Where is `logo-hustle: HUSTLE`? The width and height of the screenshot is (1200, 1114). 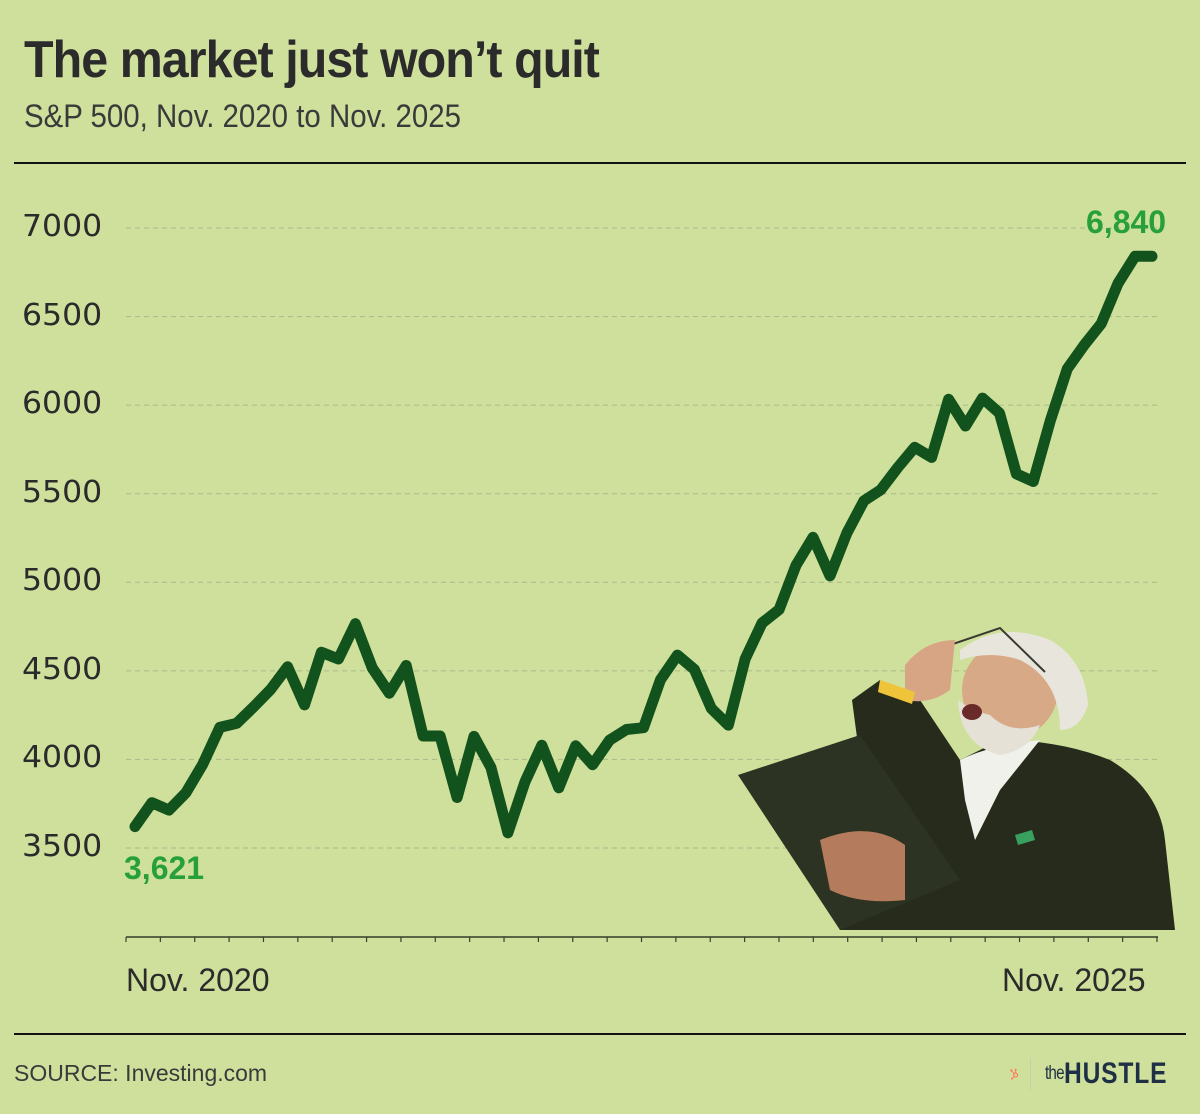 logo-hustle: HUSTLE is located at coordinates (1116, 1073).